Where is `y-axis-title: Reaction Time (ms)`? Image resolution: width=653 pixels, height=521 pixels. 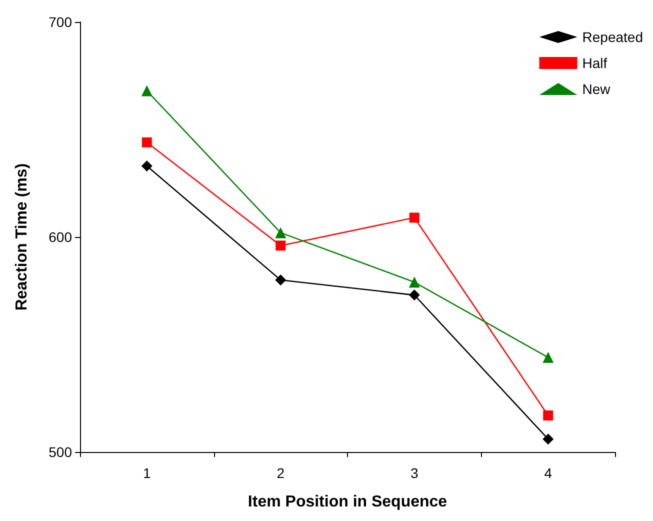
y-axis-title: Reaction Time (ms) is located at coordinates (22, 237).